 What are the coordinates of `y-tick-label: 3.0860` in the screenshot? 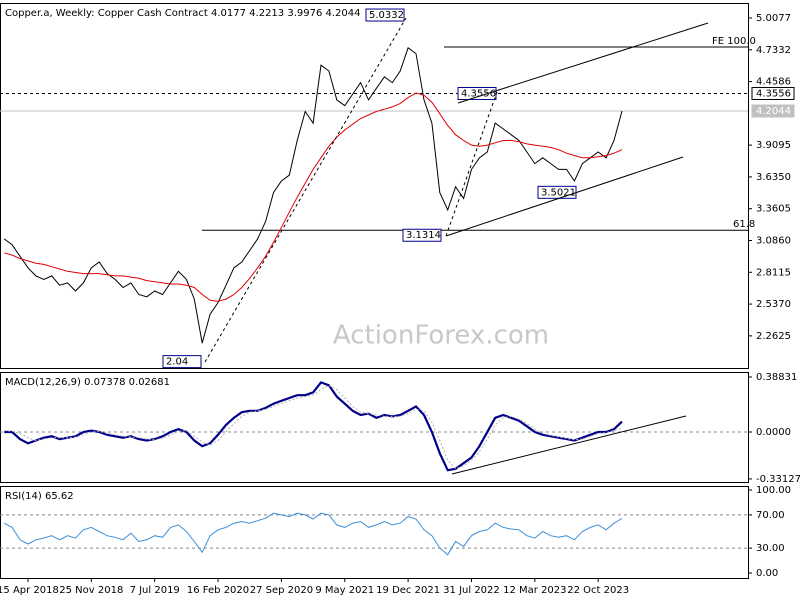 It's located at (773, 241).